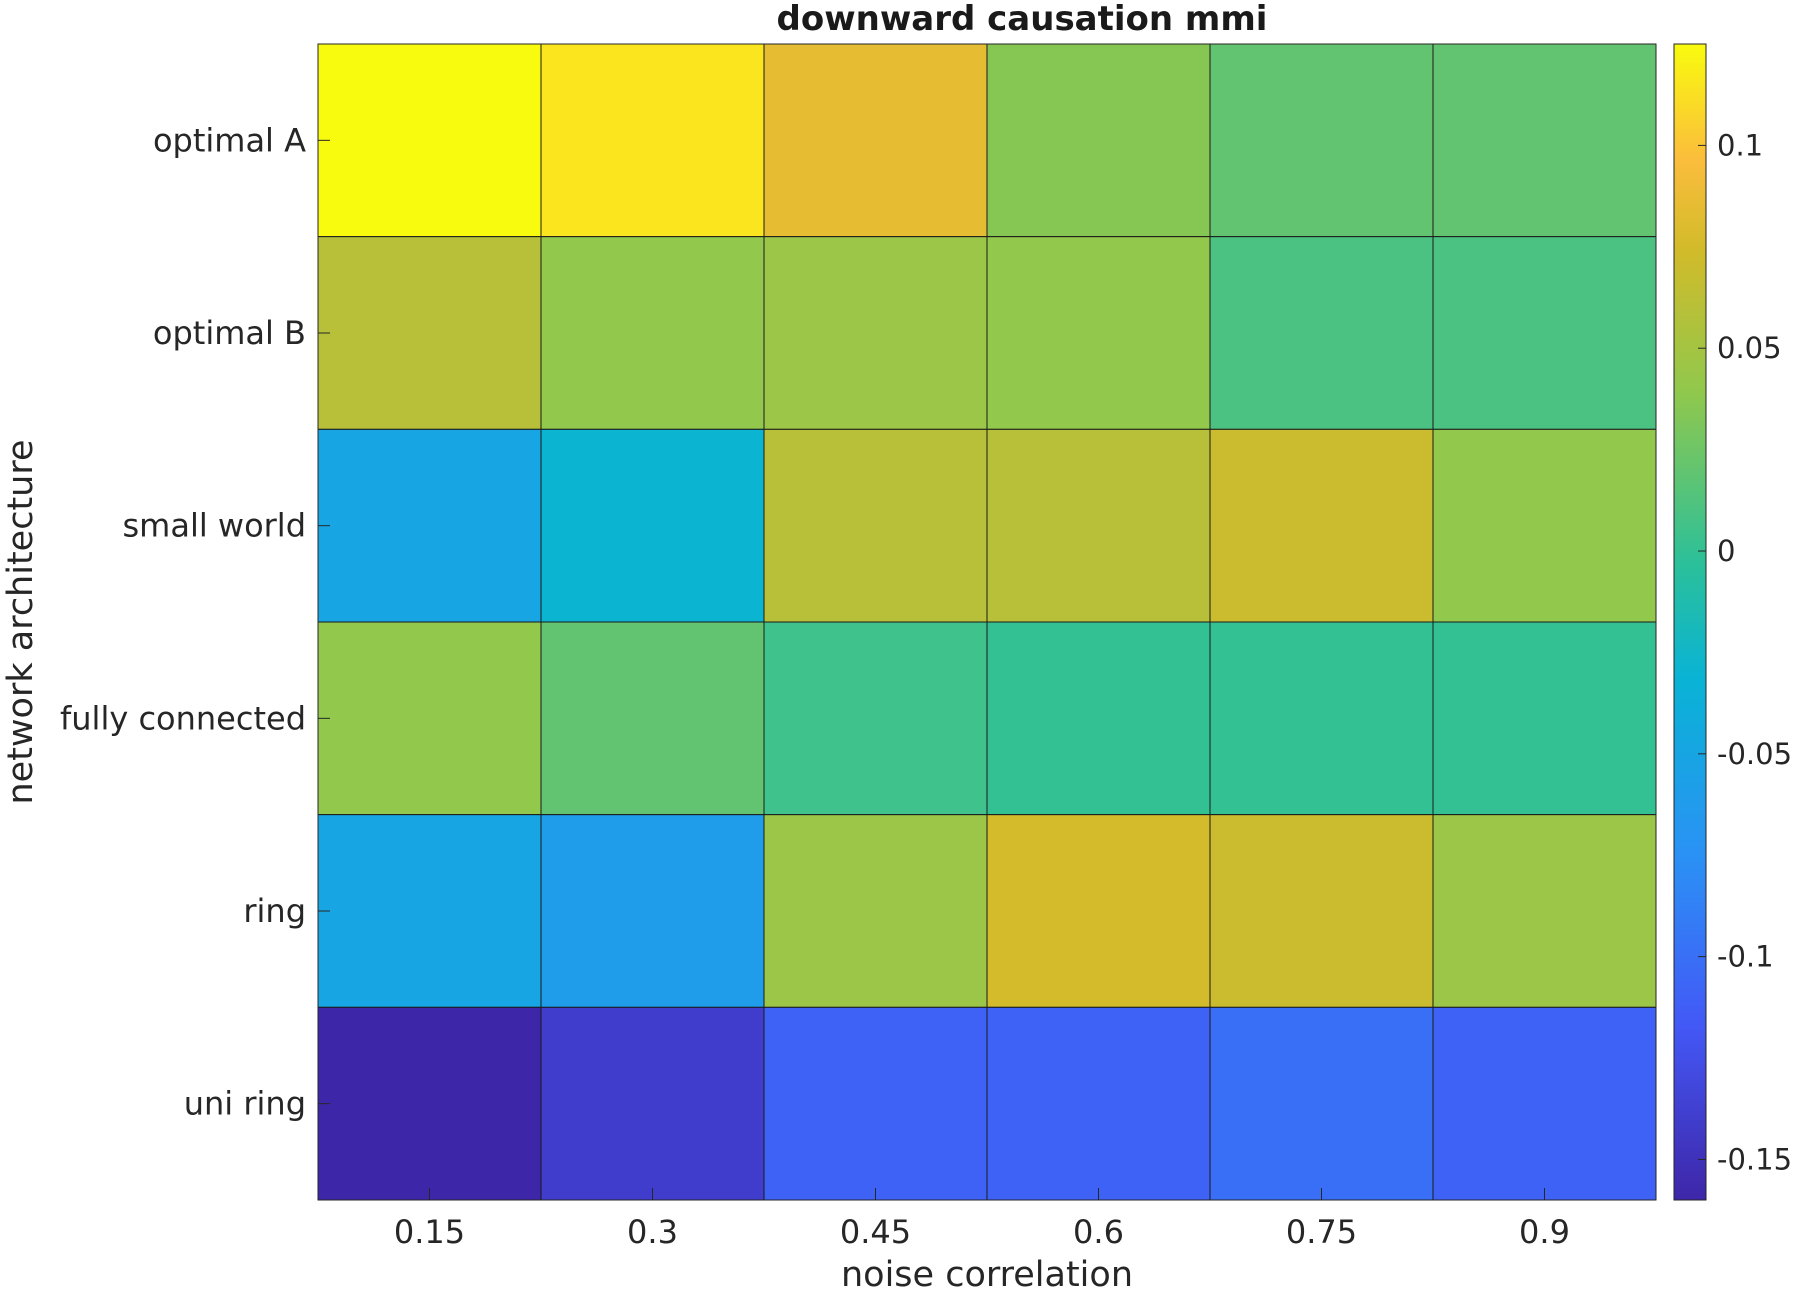  I want to click on x-tick-label: 0.75, so click(1321, 1232).